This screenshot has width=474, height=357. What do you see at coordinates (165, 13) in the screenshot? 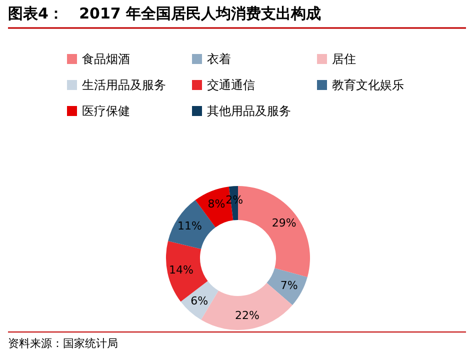
I see `chart-title: 图表4： 2017 年全国居民人均消费支出构成` at bounding box center [165, 13].